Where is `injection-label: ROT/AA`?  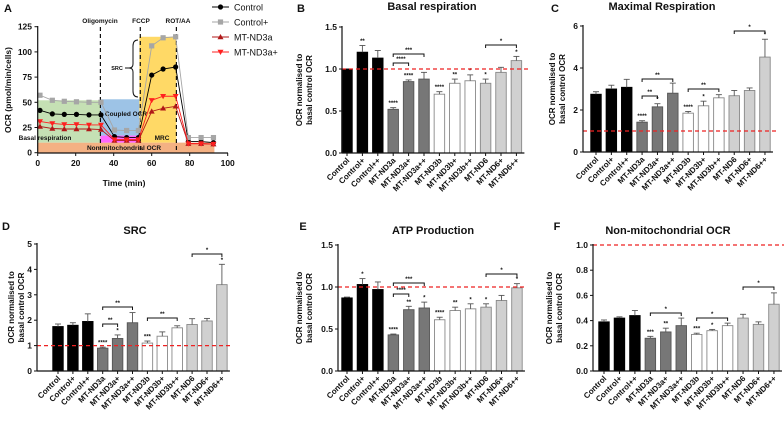
injection-label: ROT/AA is located at coordinates (178, 21).